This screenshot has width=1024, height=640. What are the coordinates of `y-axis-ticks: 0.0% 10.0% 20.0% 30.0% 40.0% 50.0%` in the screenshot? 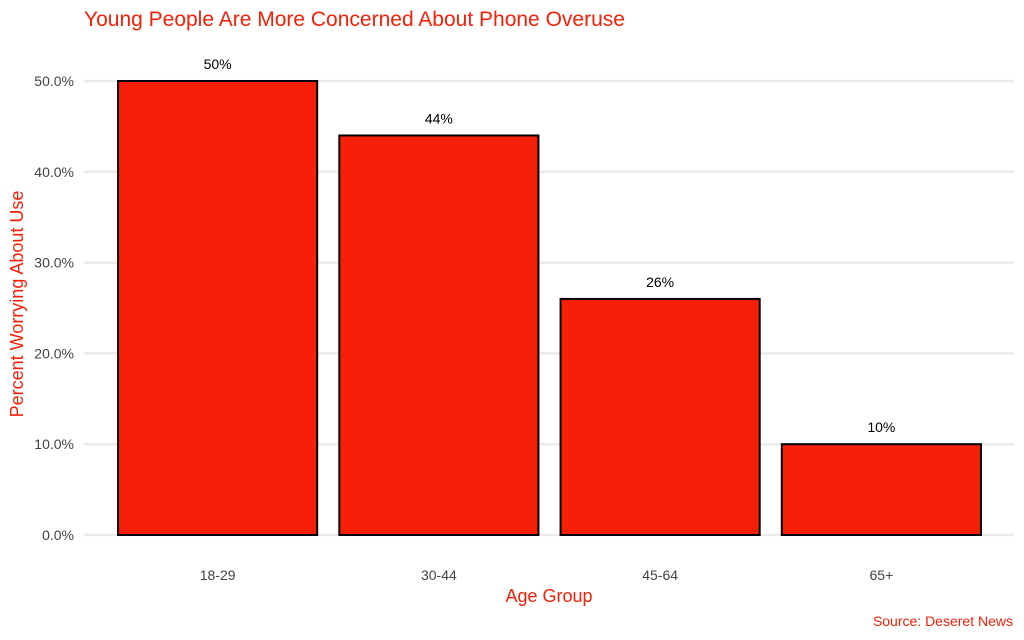 It's located at (54, 308).